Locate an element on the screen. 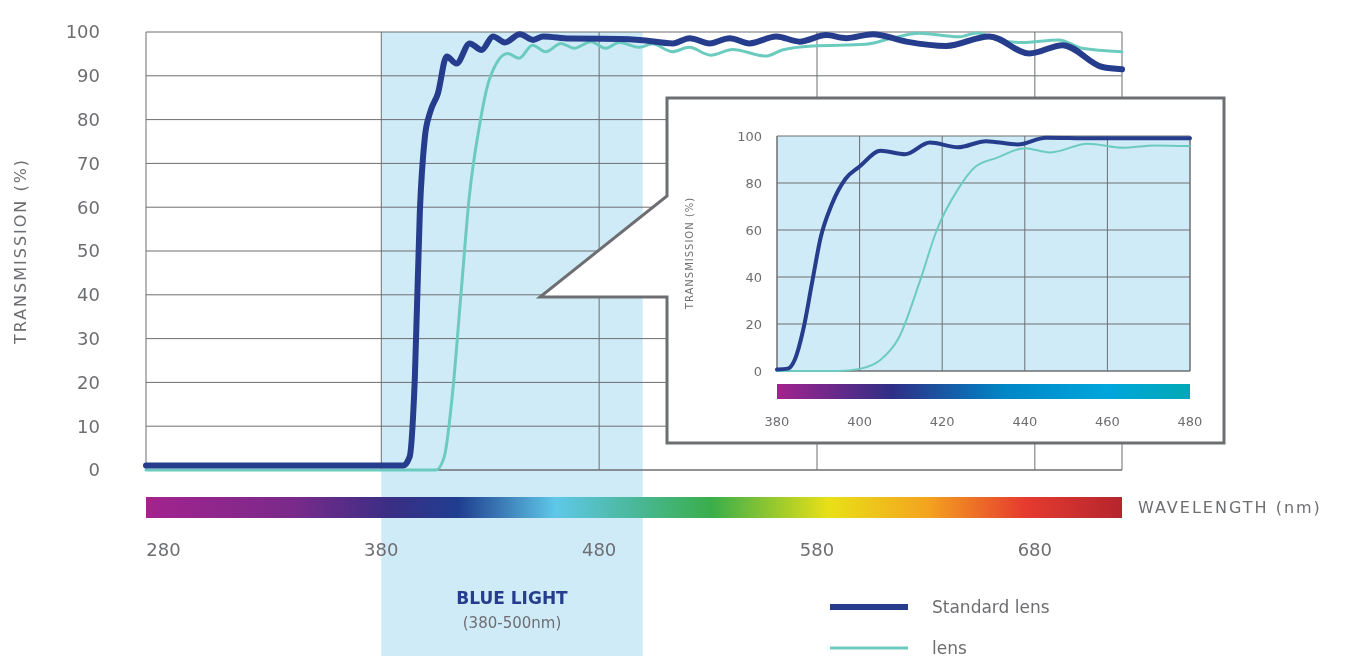  x-axis-title: WAVELENGTH (nm) is located at coordinates (1230, 508).